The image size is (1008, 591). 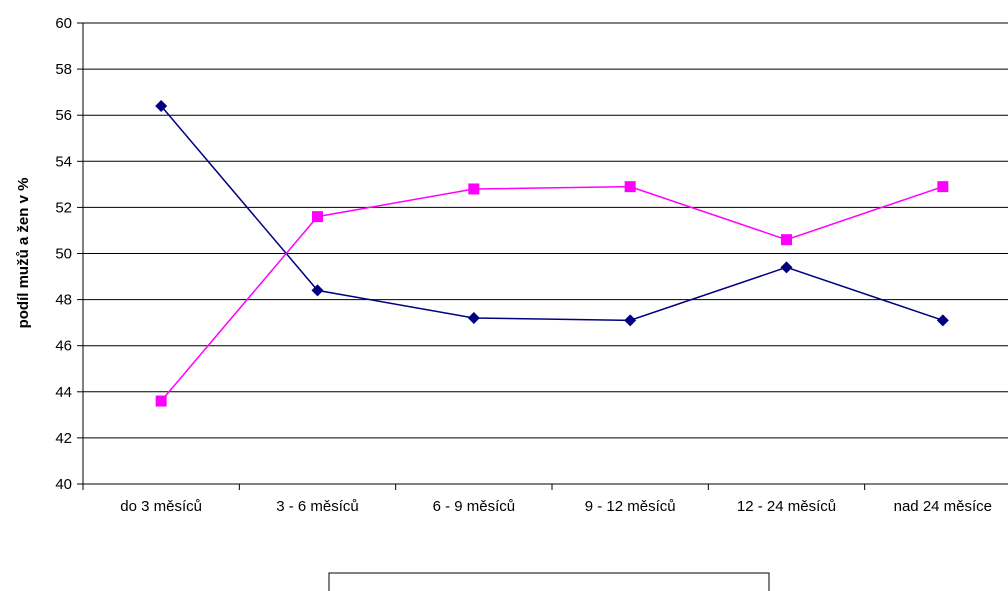 What do you see at coordinates (63, 346) in the screenshot?
I see `y-tick-label: 46` at bounding box center [63, 346].